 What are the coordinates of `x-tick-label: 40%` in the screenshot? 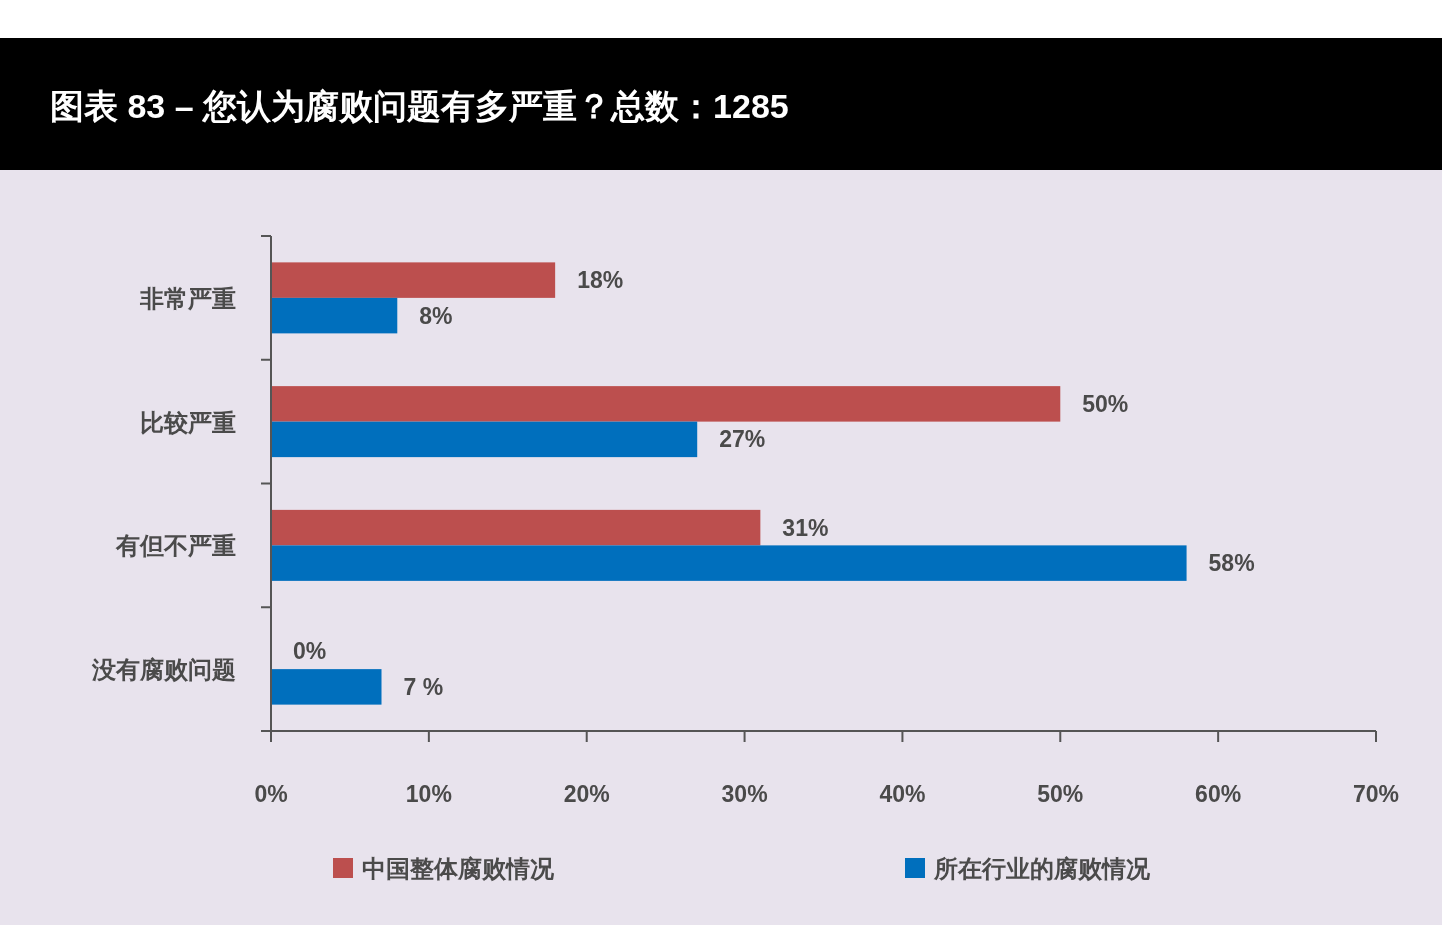 It's located at (902, 794).